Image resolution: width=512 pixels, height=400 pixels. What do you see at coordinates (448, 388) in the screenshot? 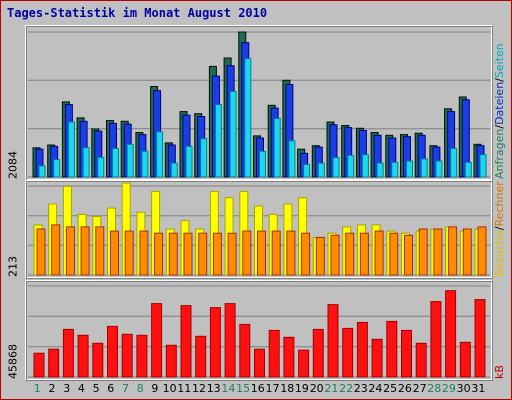
I see `day-label-29: 29` at bounding box center [448, 388].